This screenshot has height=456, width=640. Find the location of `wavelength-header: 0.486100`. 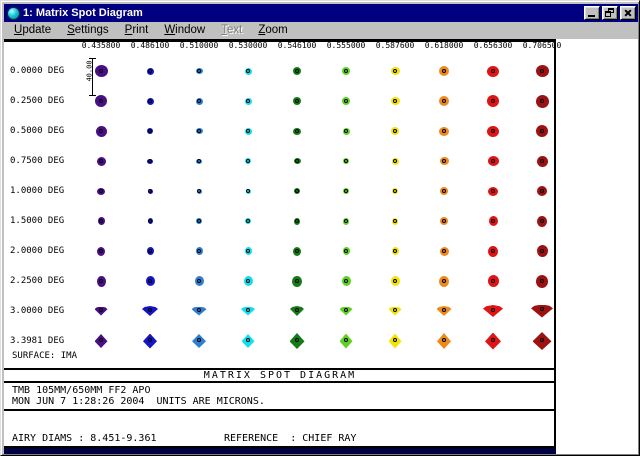

wavelength-header: 0.486100 is located at coordinates (150, 45).